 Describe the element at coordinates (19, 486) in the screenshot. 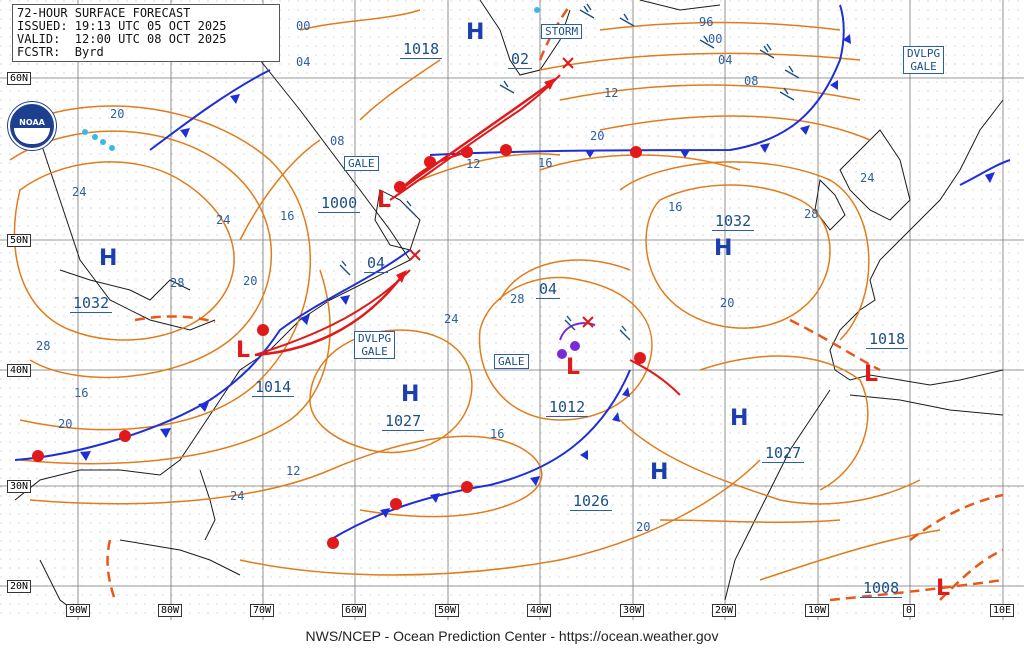

I see `lat-label-30n: 30N` at that location.